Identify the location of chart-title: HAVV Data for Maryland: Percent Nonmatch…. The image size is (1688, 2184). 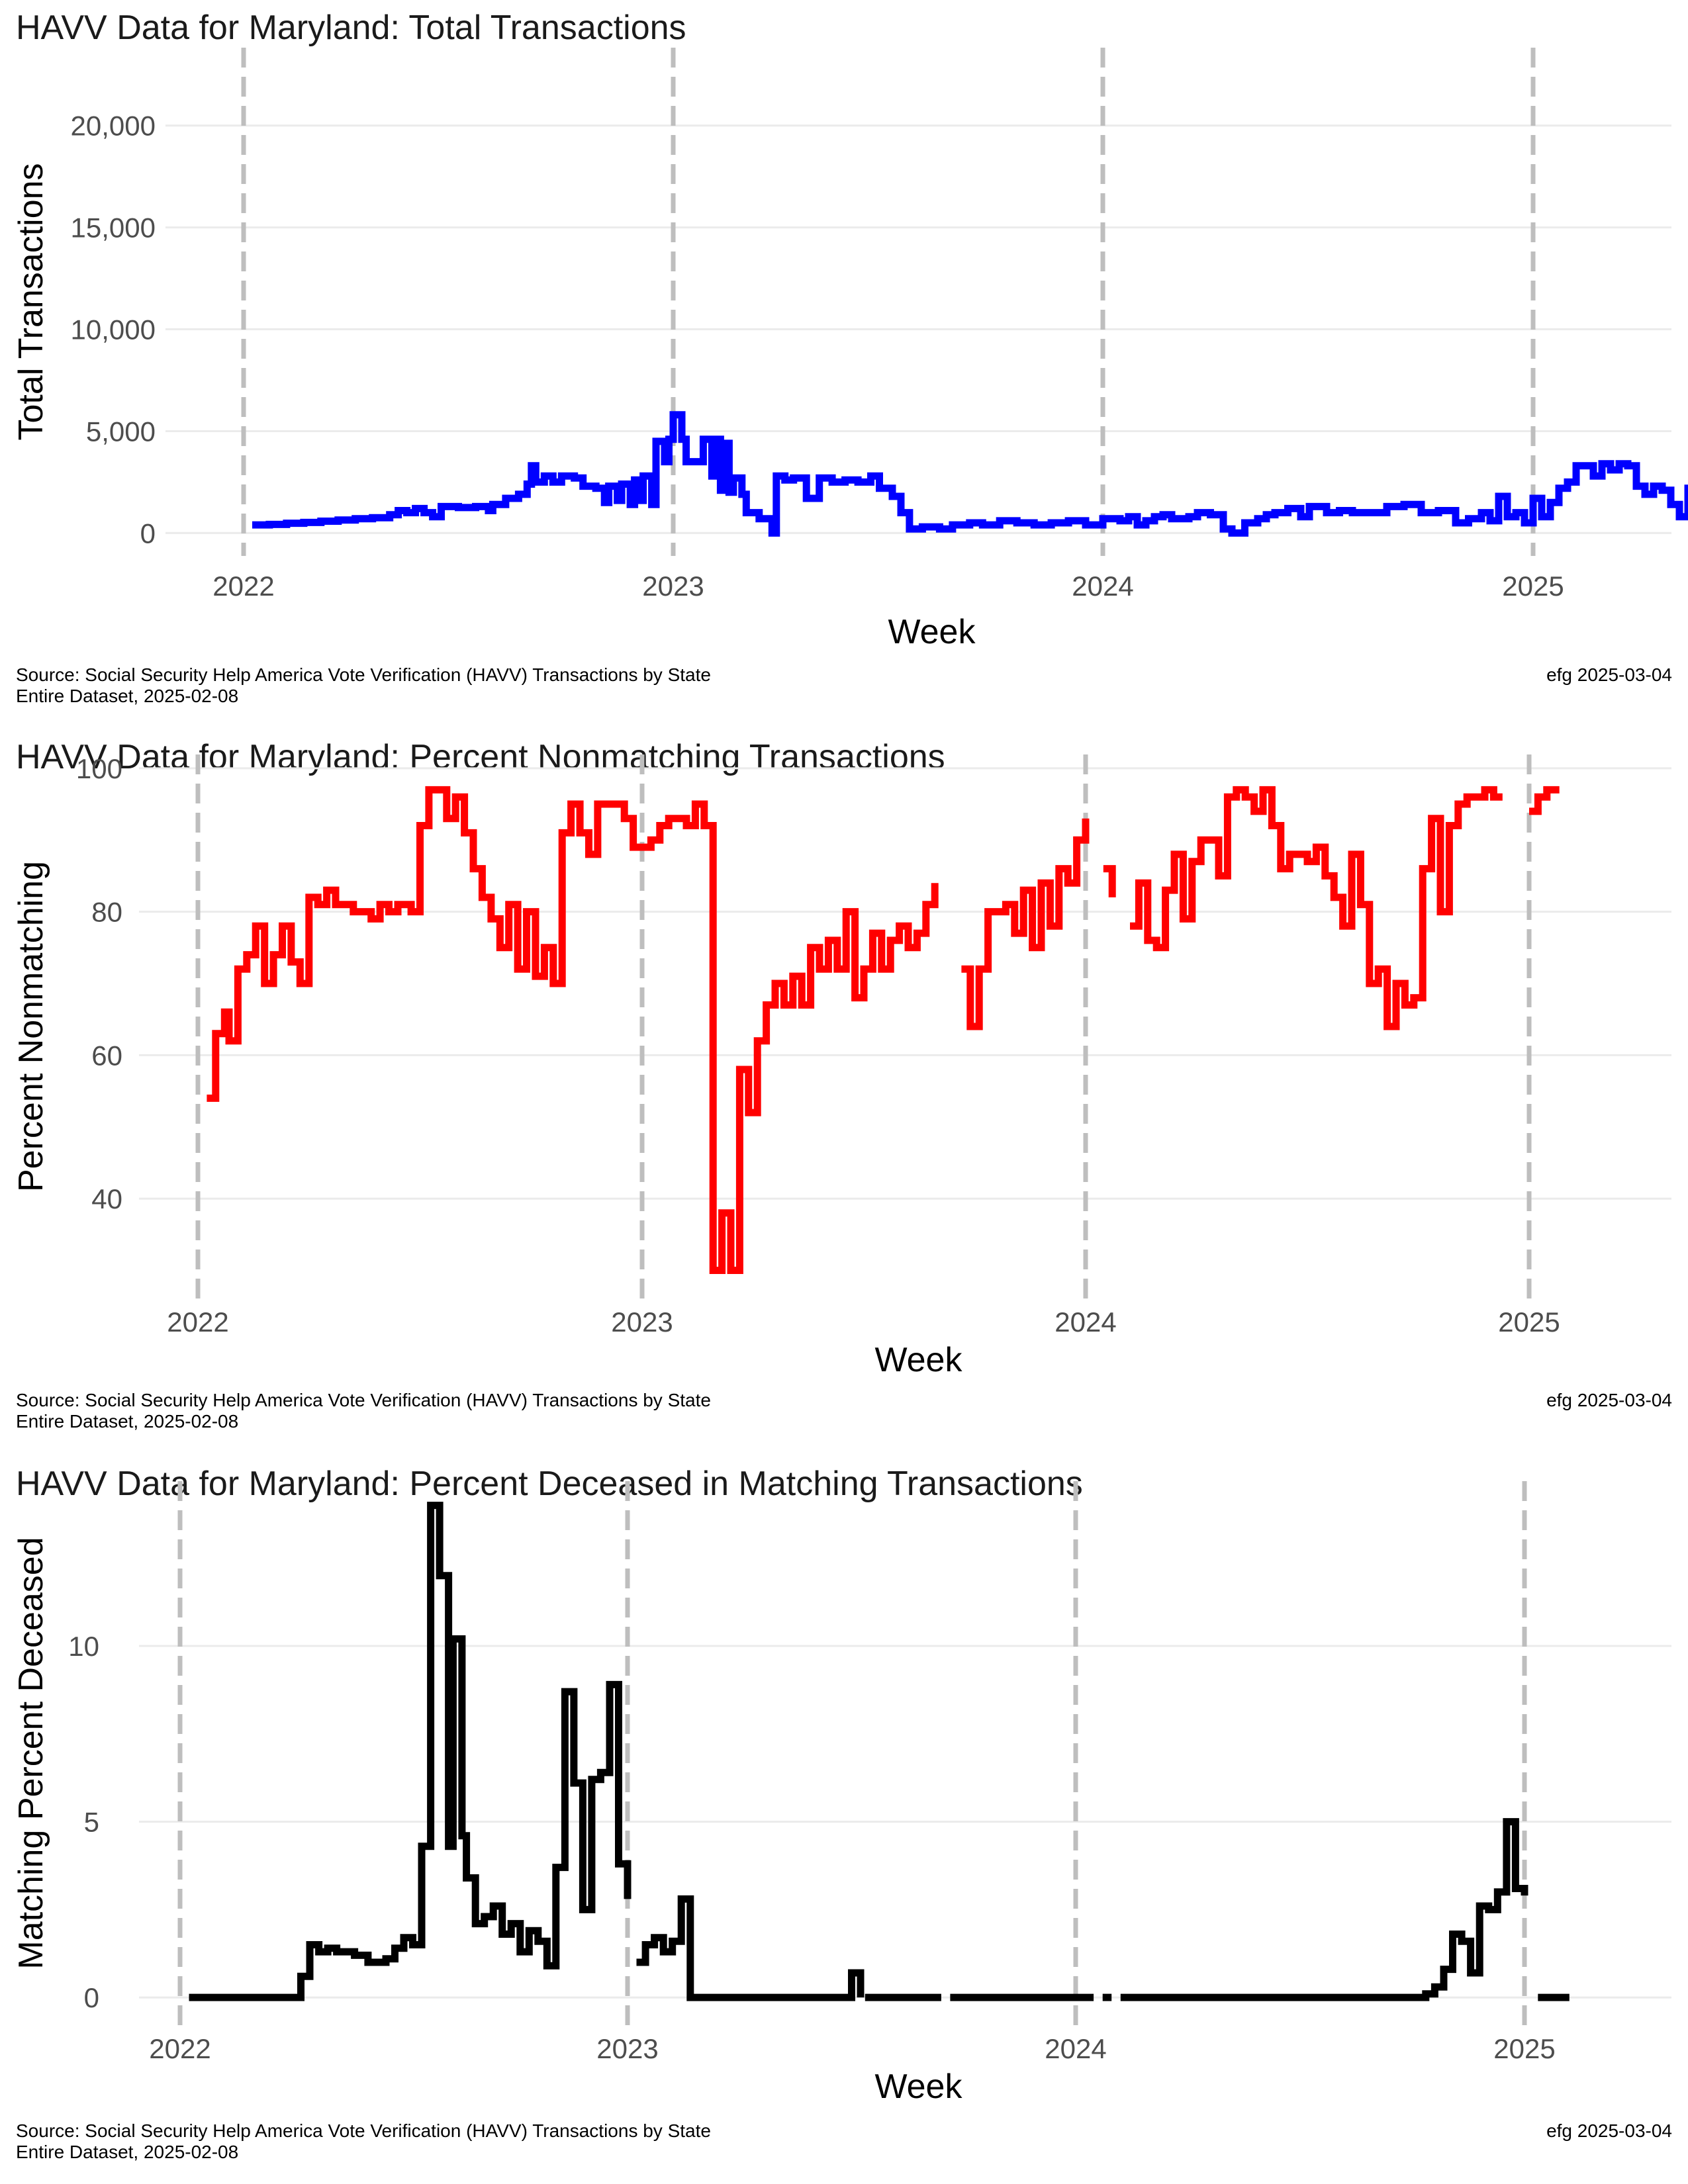
(480, 757).